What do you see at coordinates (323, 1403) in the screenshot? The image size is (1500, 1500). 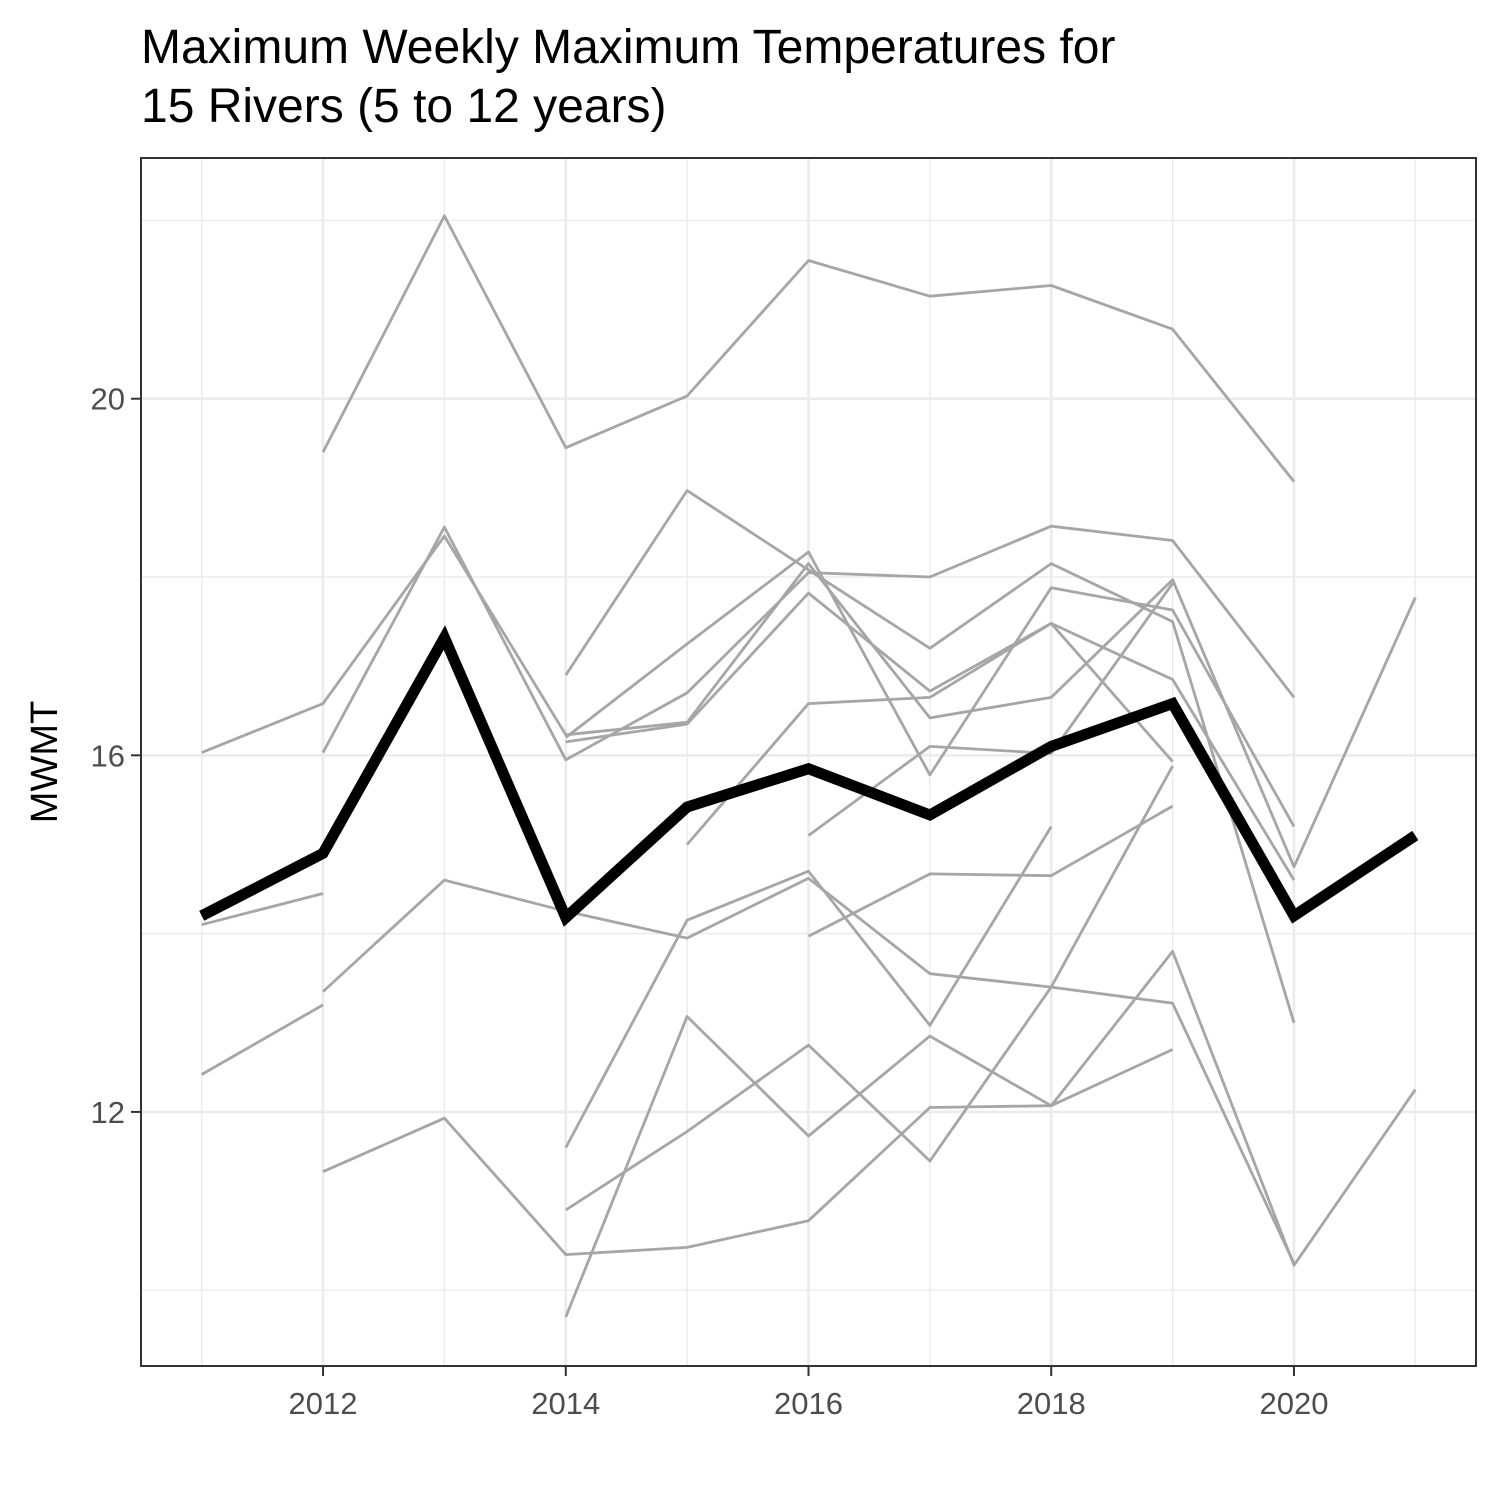 I see `x-tick-label: 2012` at bounding box center [323, 1403].